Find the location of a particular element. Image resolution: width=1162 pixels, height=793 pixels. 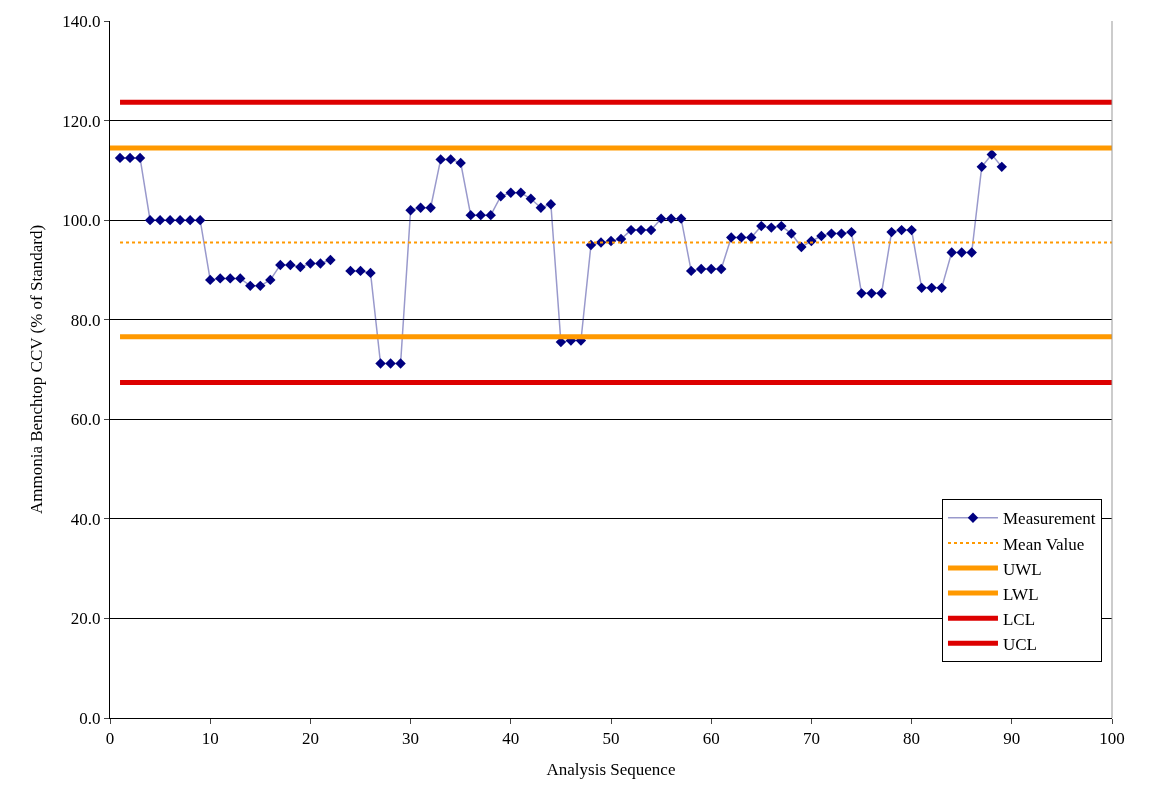

x-tick-label: 30 is located at coordinates (411, 739).